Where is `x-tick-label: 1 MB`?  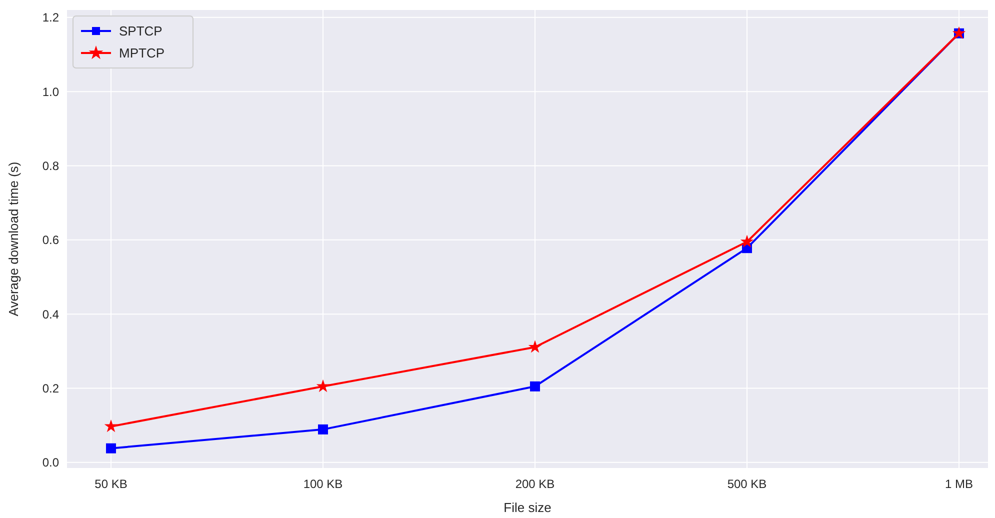
x-tick-label: 1 MB is located at coordinates (959, 484).